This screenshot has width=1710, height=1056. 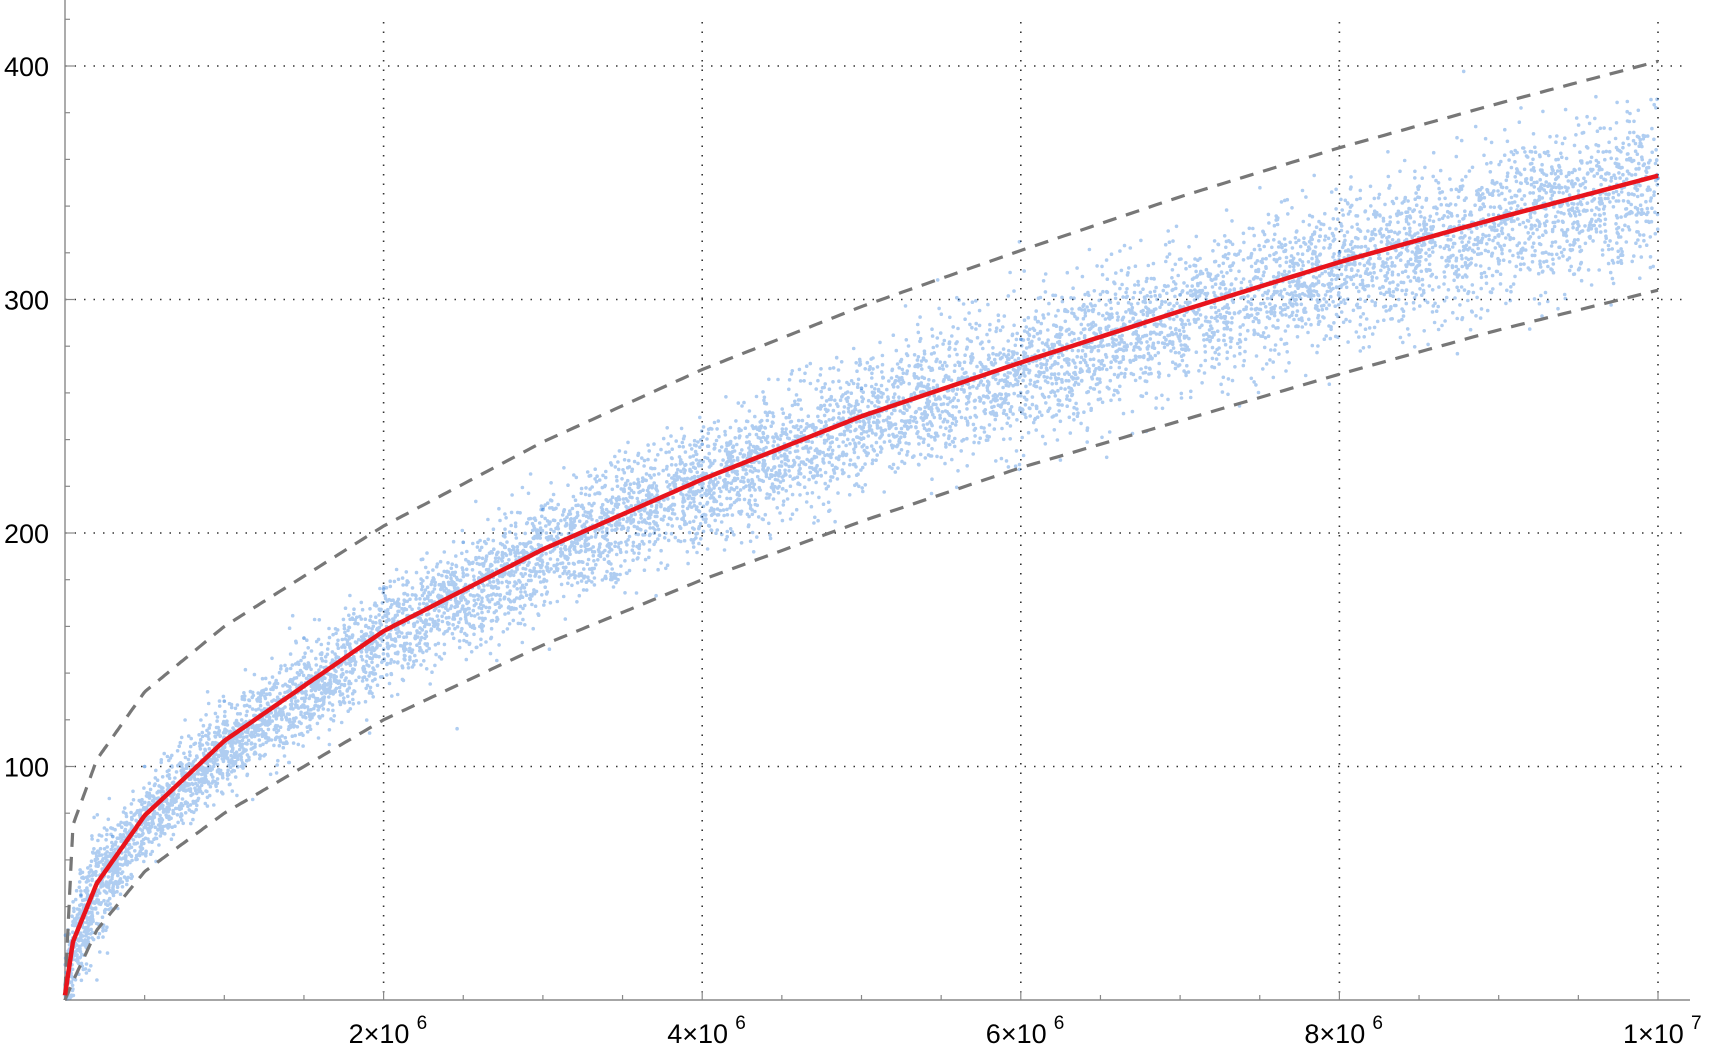 What do you see at coordinates (1696, 1023) in the screenshot?
I see `x-tick-exponent: 7` at bounding box center [1696, 1023].